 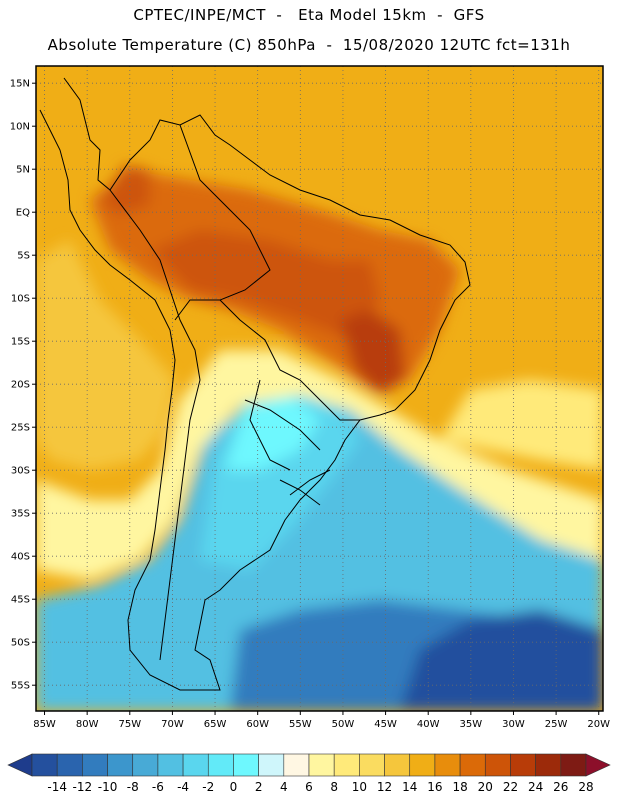 What do you see at coordinates (259, 787) in the screenshot?
I see `colorbar-label: 2` at bounding box center [259, 787].